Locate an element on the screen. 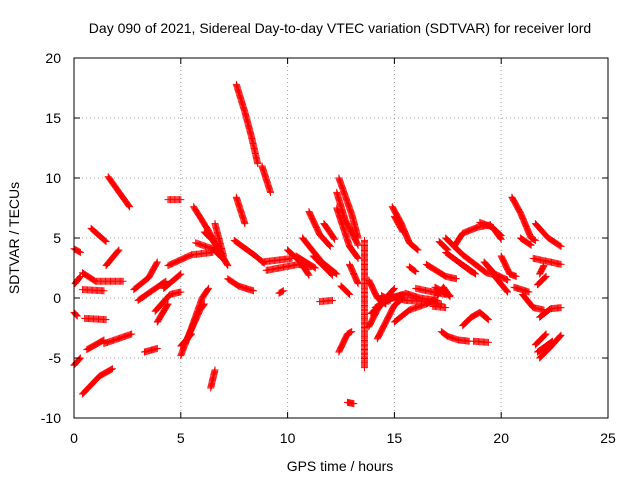 The width and height of the screenshot is (640, 480). x-tick-label: 20 is located at coordinates (501, 438).